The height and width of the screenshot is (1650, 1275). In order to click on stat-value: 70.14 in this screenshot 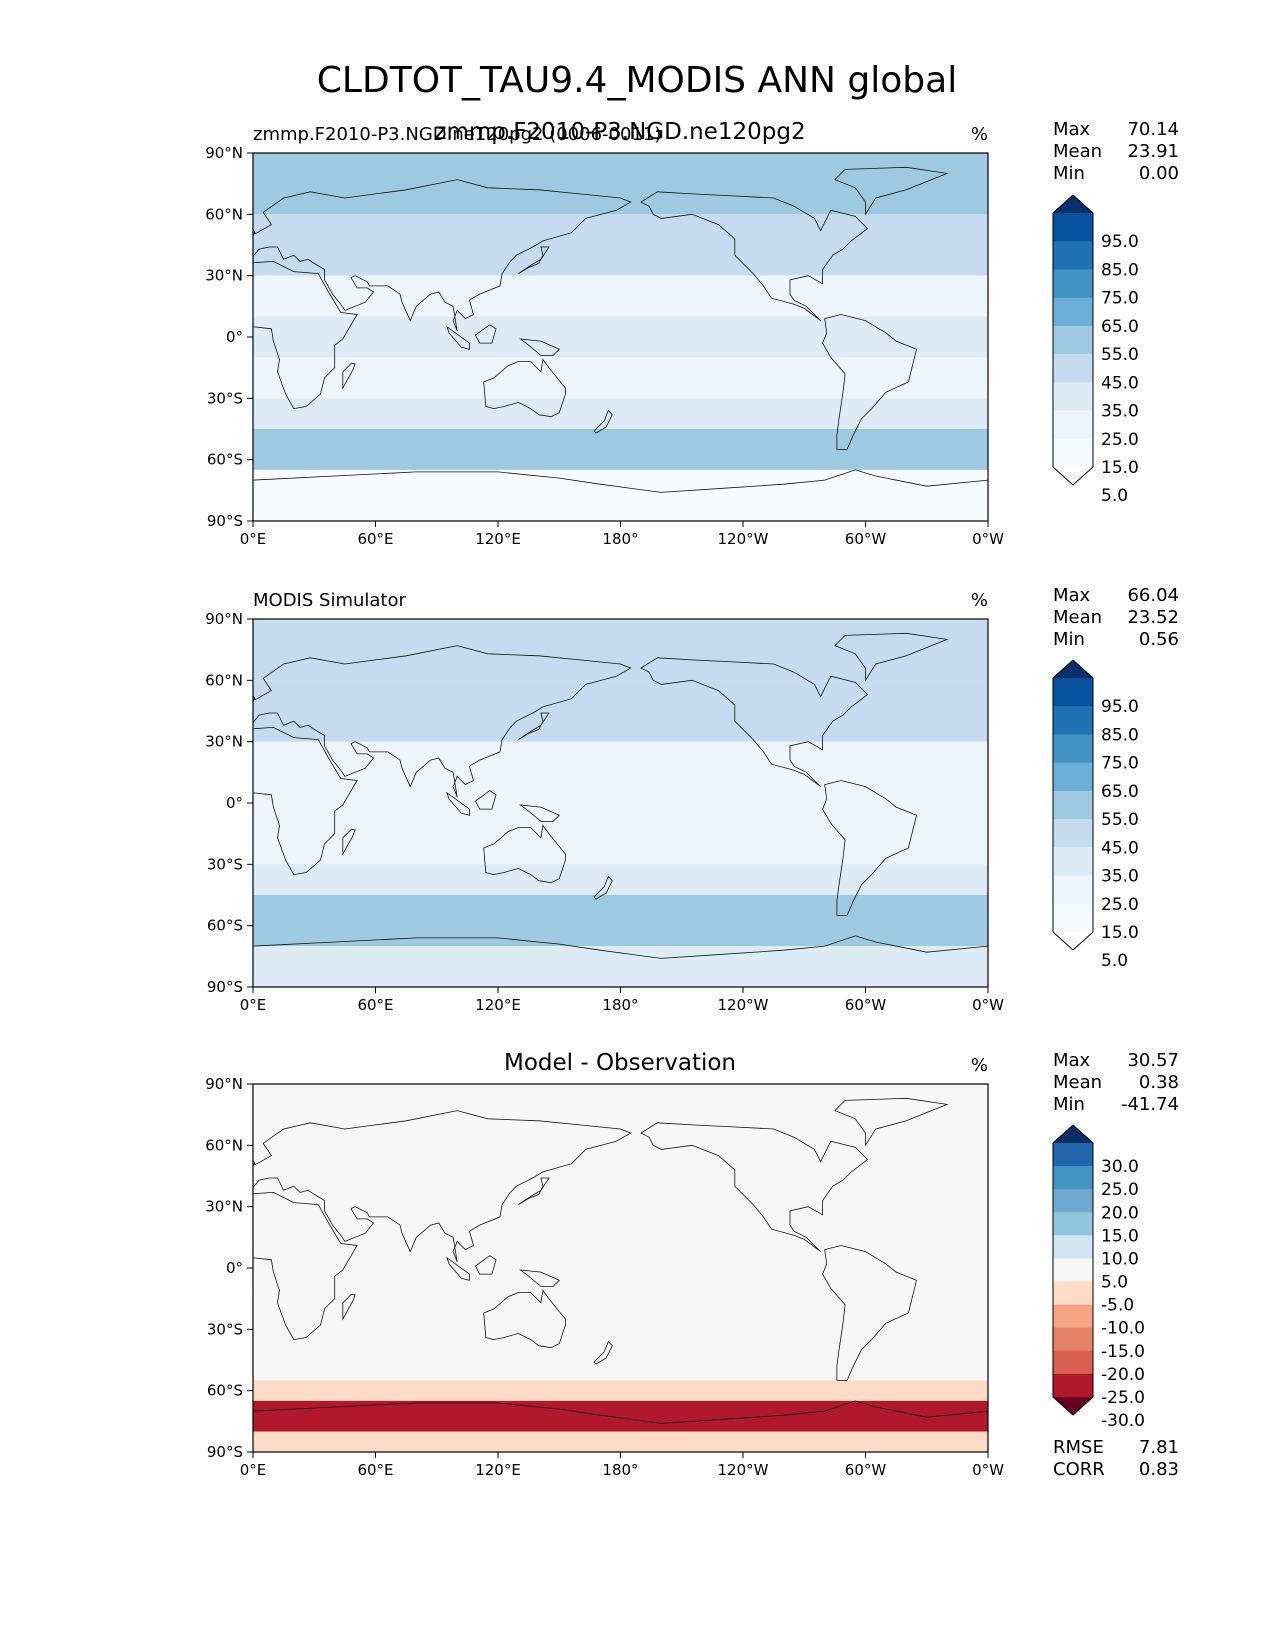, I will do `click(1153, 129)`.